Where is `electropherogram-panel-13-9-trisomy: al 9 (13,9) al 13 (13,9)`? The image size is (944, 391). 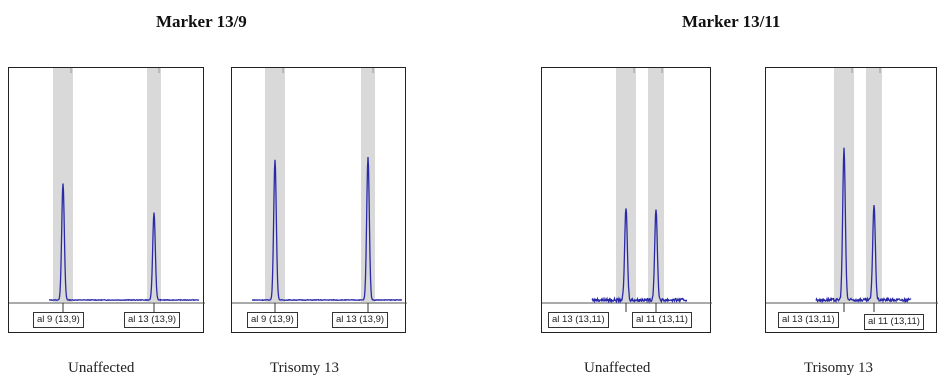 electropherogram-panel-13-9-trisomy: al 9 (13,9) al 13 (13,9) is located at coordinates (319, 200).